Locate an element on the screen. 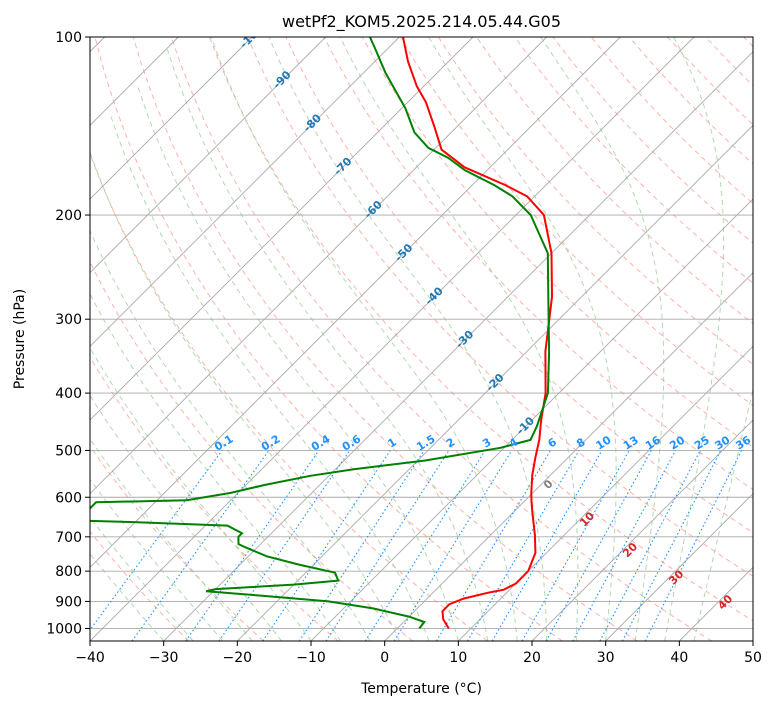 This screenshot has width=775, height=708. y-tick-label: 1000 is located at coordinates (64, 629).